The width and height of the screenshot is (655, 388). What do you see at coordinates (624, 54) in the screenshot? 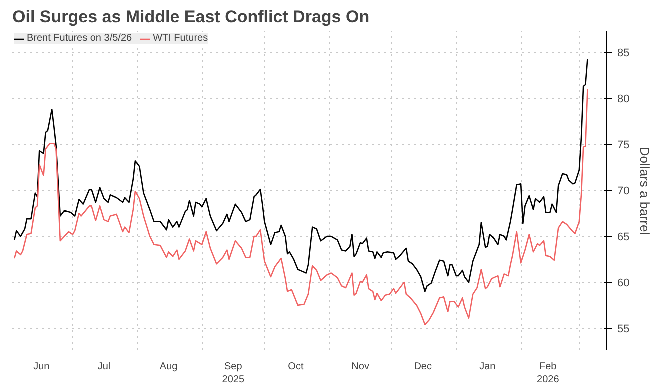
I see `y-tick-label: 85` at bounding box center [624, 54].